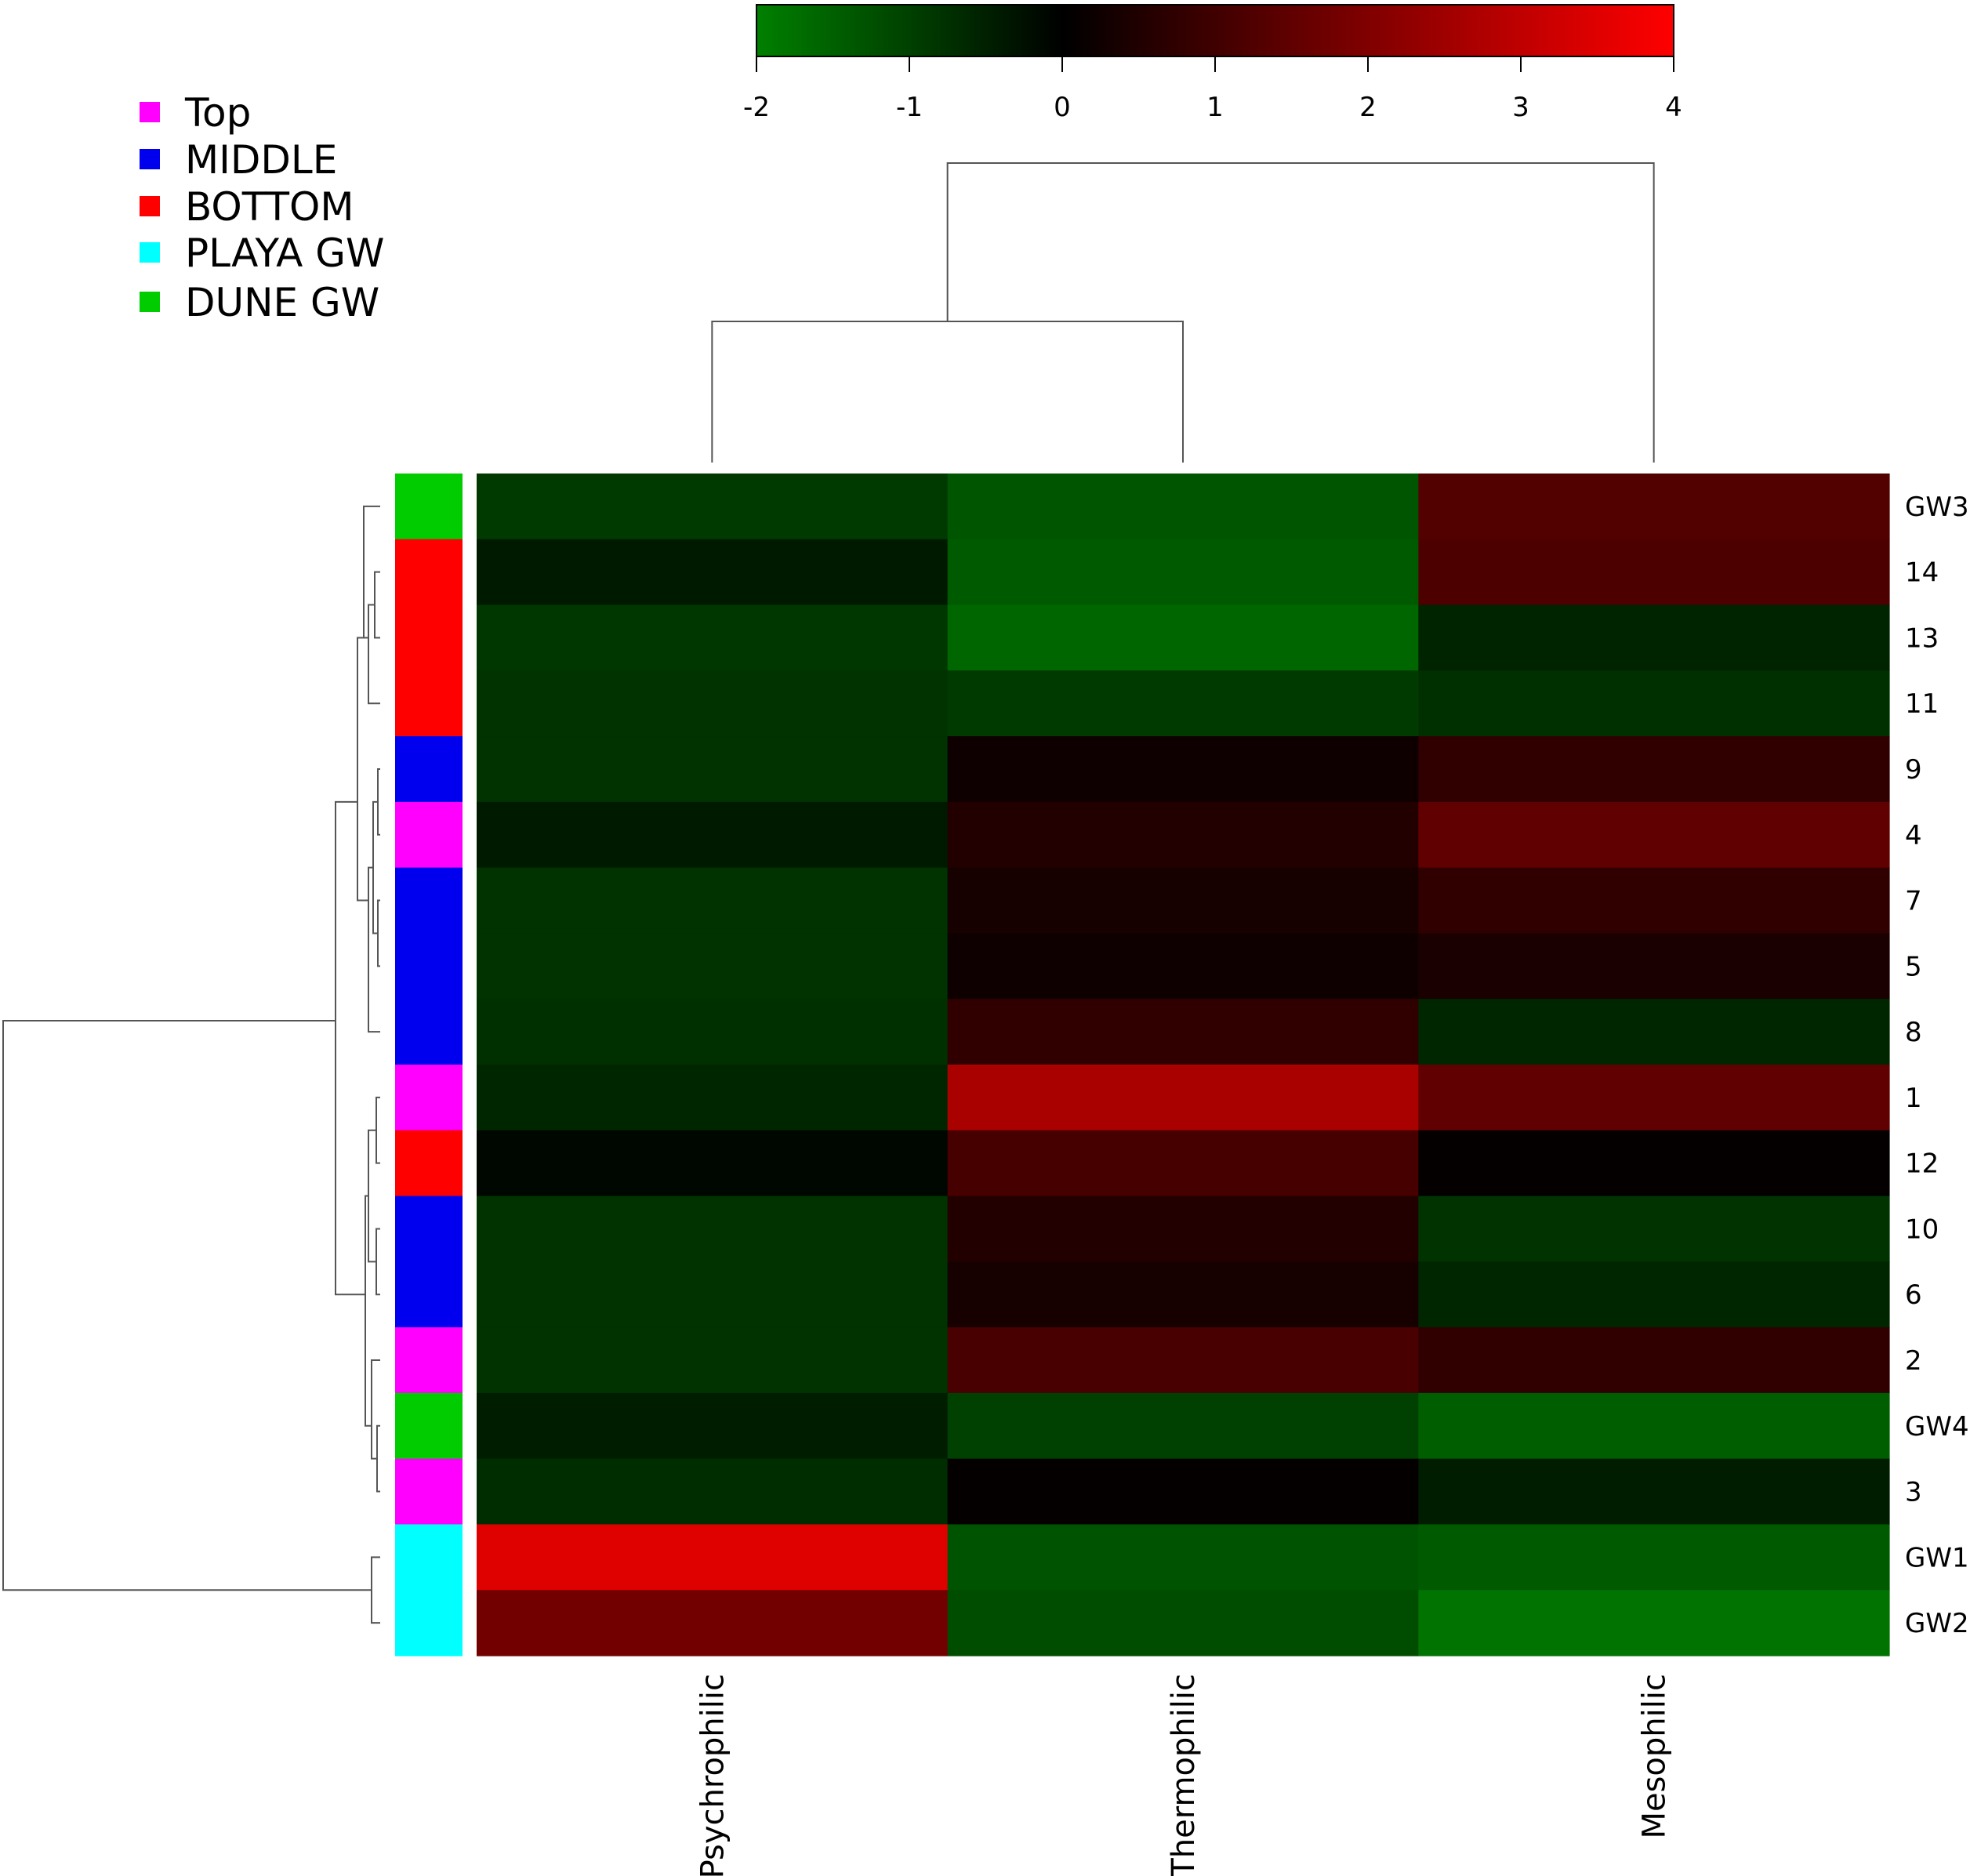  I want to click on row-label-2: 2, so click(1913, 1361).